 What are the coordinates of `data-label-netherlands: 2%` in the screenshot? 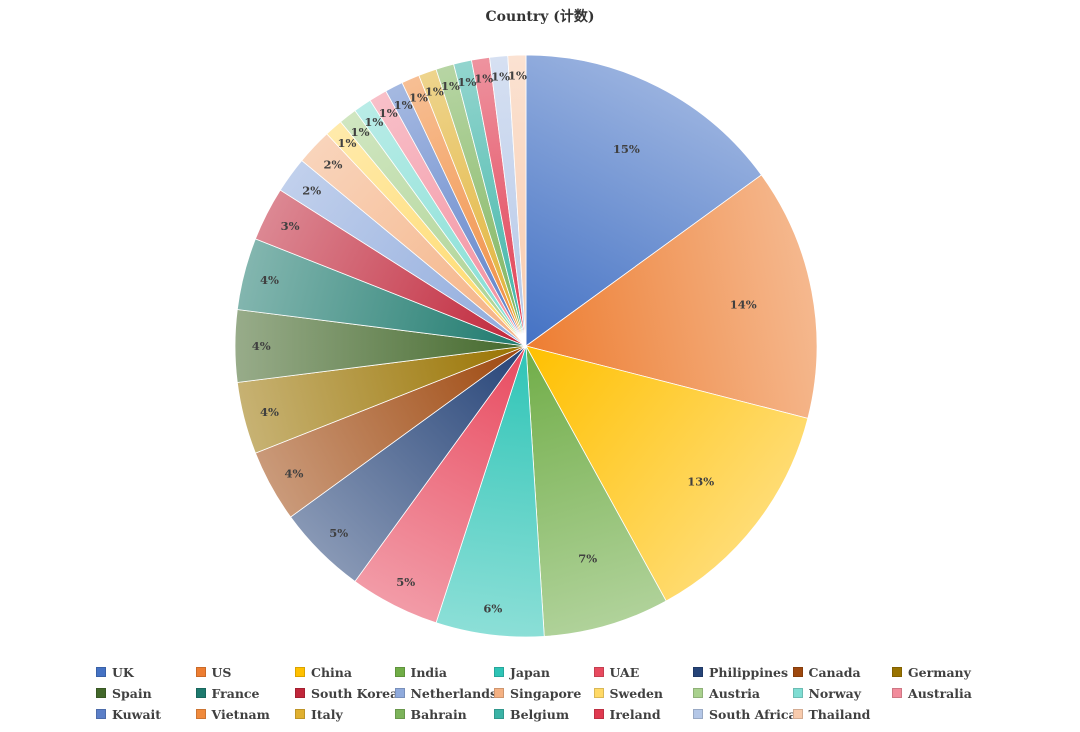 It's located at (311, 190).